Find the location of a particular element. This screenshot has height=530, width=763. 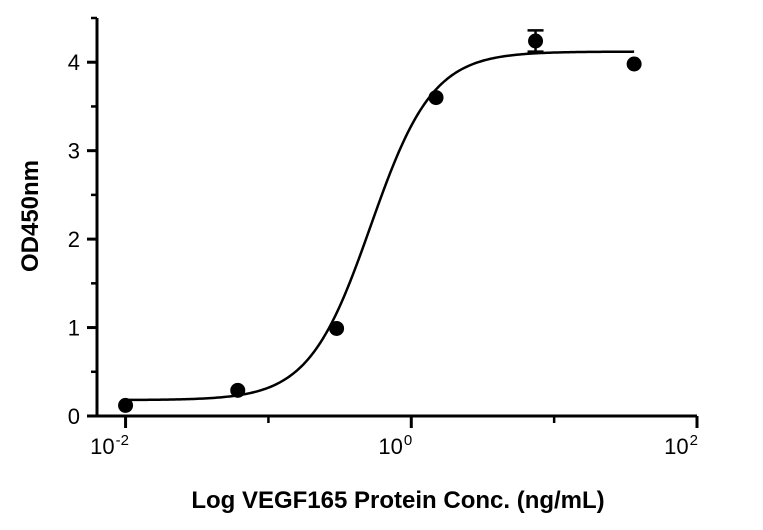

x-tick-label: 10⁰ is located at coordinates (395, 445).